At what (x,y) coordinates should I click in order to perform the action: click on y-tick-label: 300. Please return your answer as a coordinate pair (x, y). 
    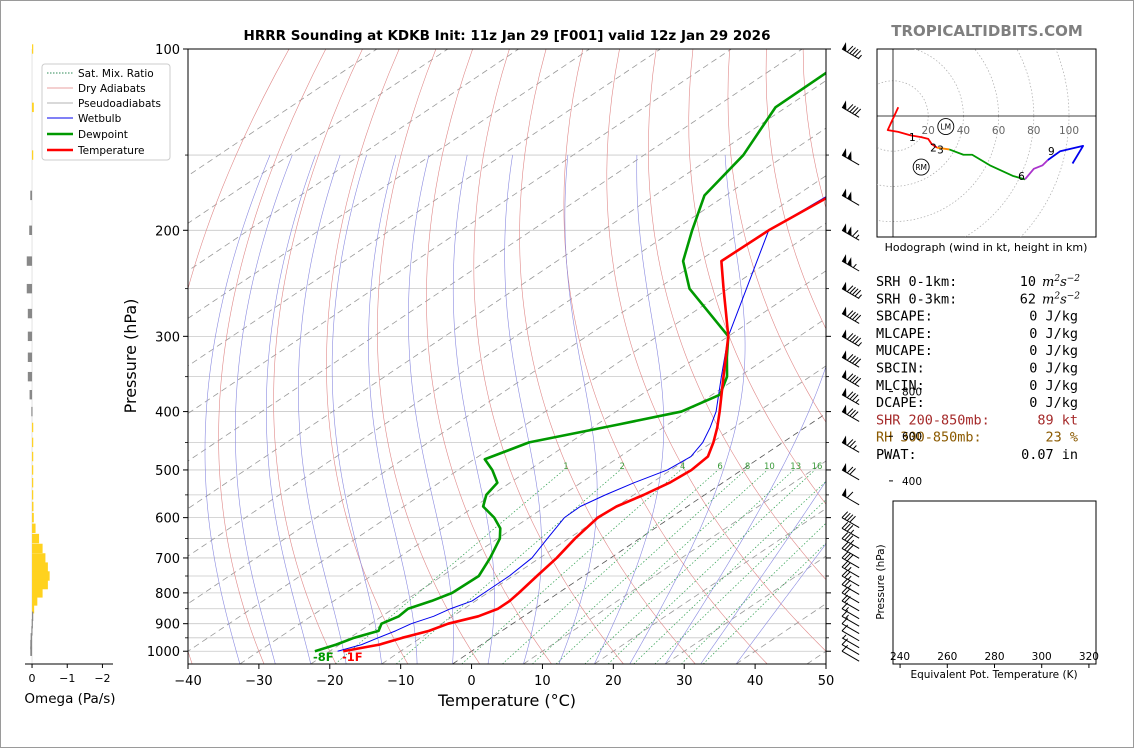
    Looking at the image, I should click on (167, 337).